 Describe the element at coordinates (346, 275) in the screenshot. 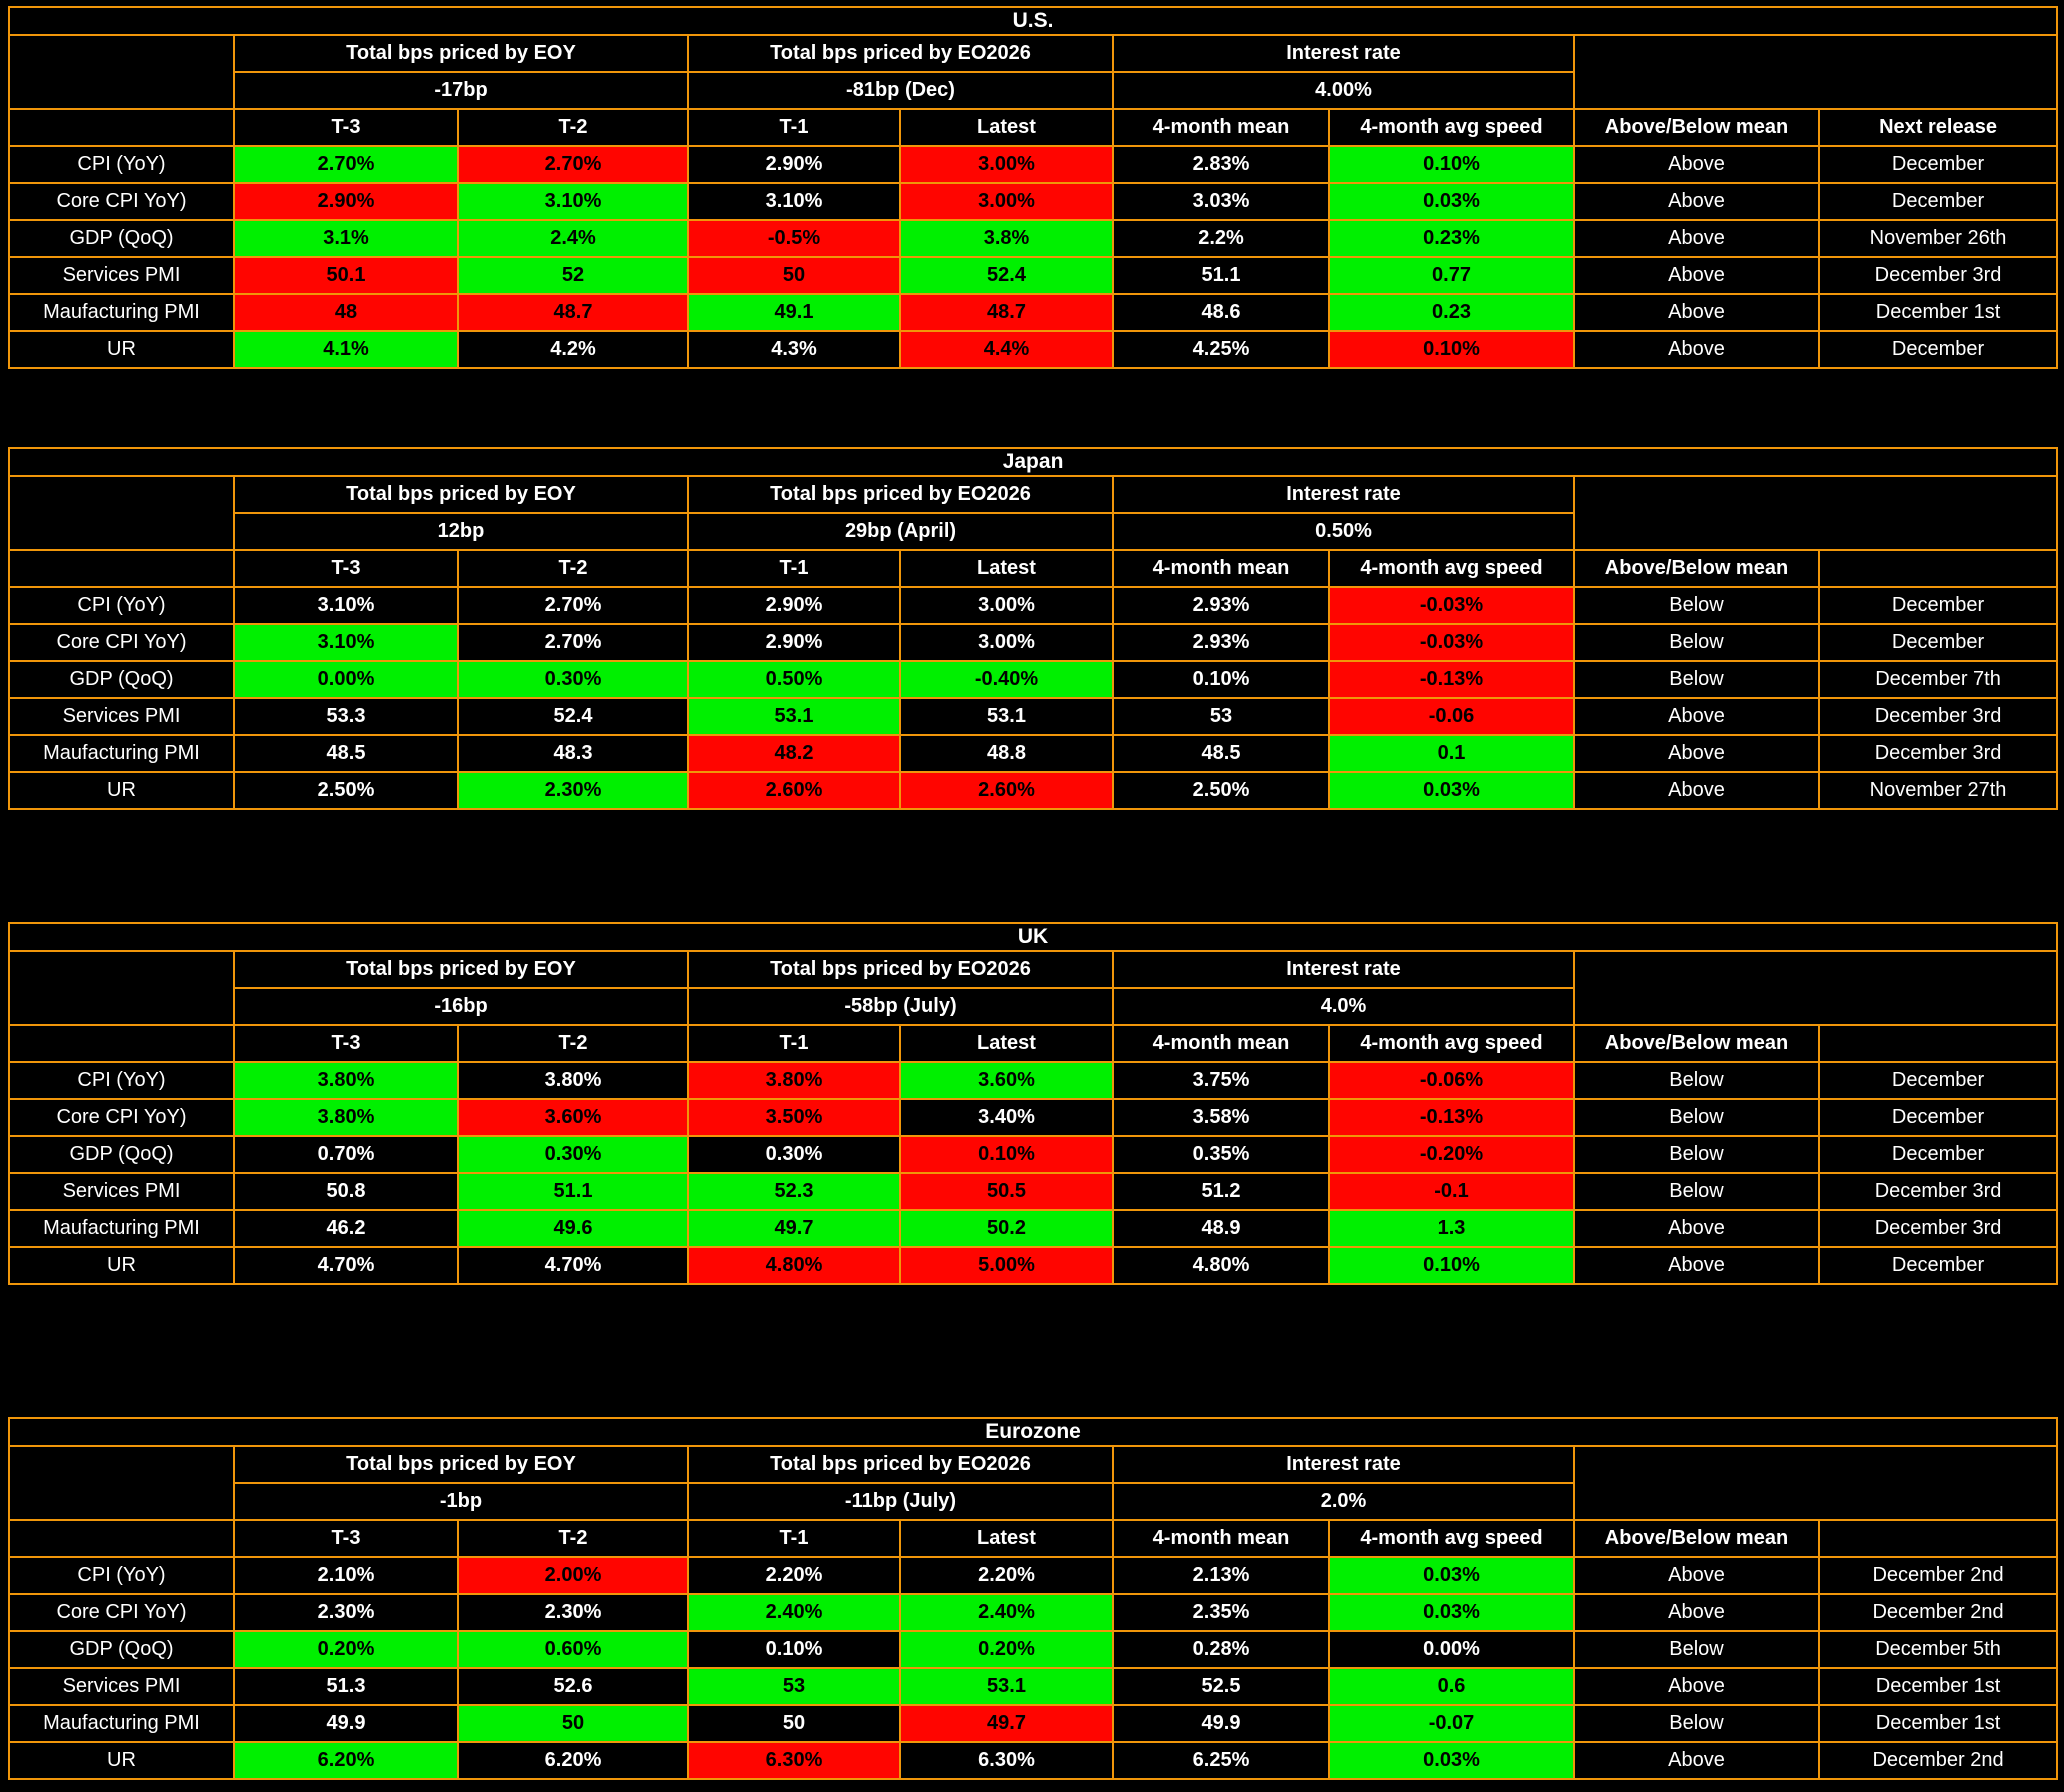

I see `data-cell: 50.1` at that location.